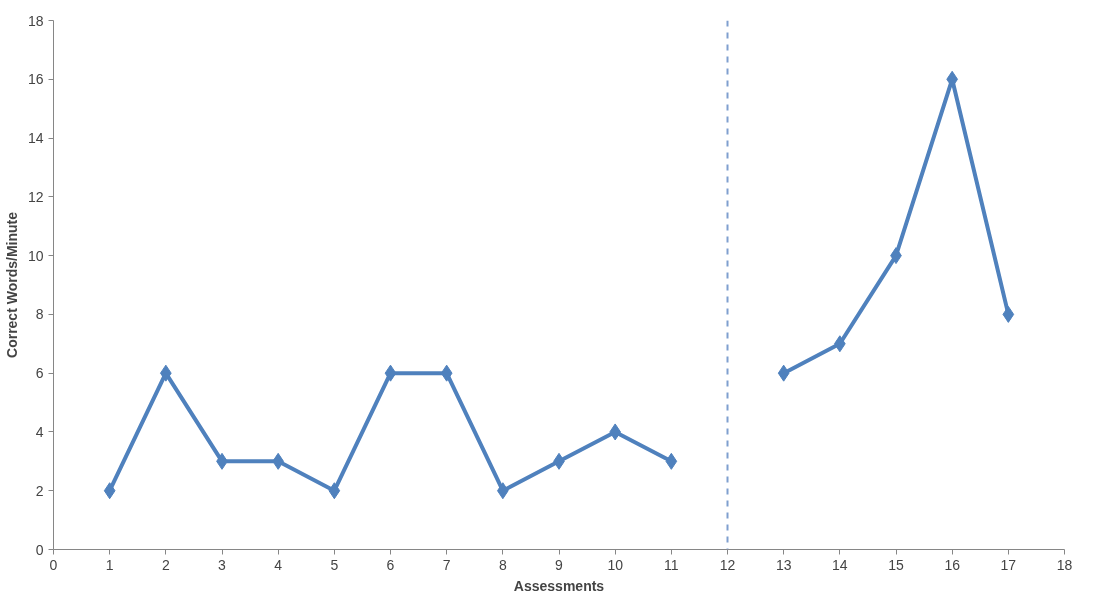 This screenshot has height=596, width=1094. What do you see at coordinates (35, 79) in the screenshot?
I see `y-tick-label: 16` at bounding box center [35, 79].